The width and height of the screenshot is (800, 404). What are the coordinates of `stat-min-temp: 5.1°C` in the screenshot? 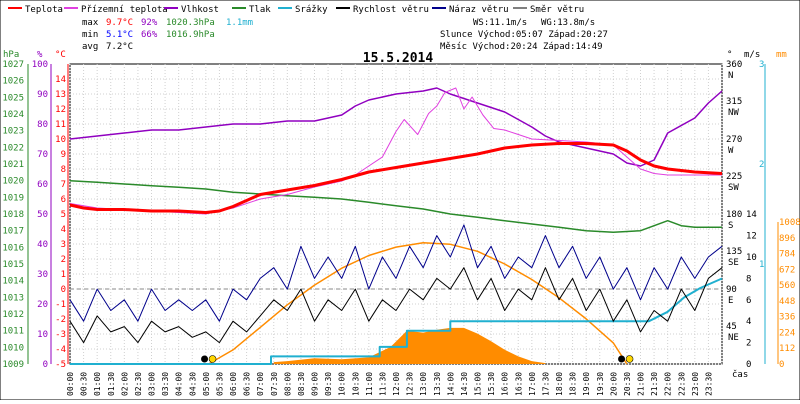 It's located at (119, 35).